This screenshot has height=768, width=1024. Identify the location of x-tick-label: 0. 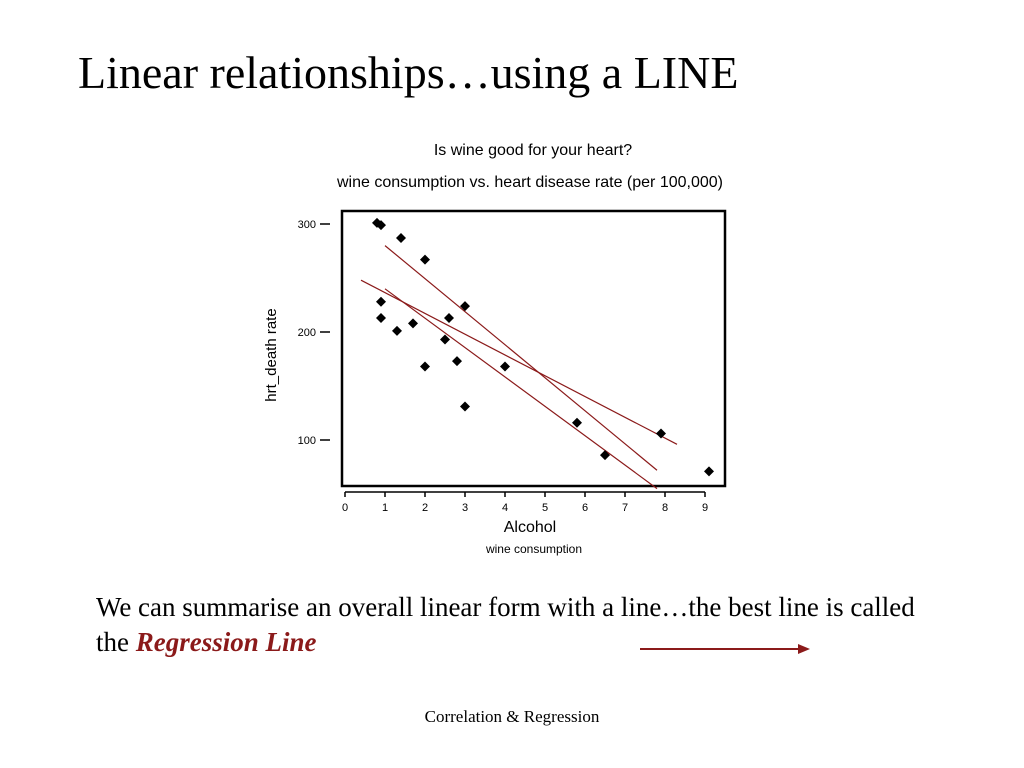
(345, 508).